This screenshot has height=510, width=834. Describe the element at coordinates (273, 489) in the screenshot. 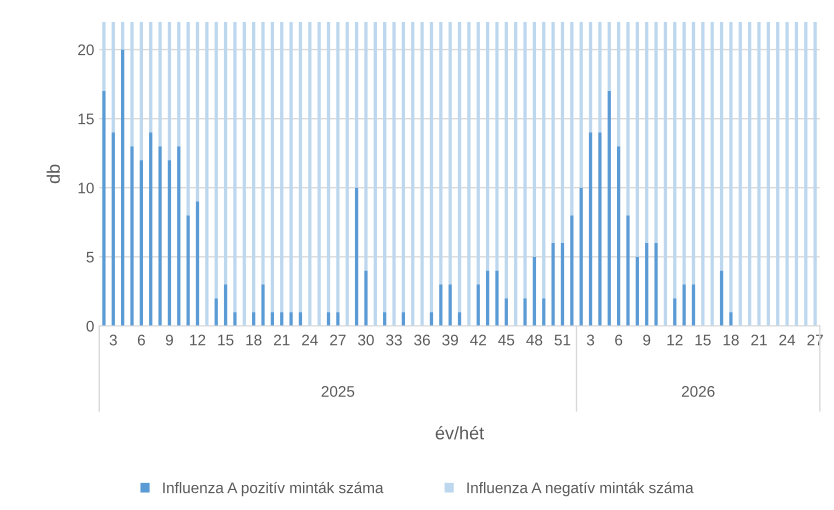

I see `legend-label: Influenza A pozitív minták száma` at that location.